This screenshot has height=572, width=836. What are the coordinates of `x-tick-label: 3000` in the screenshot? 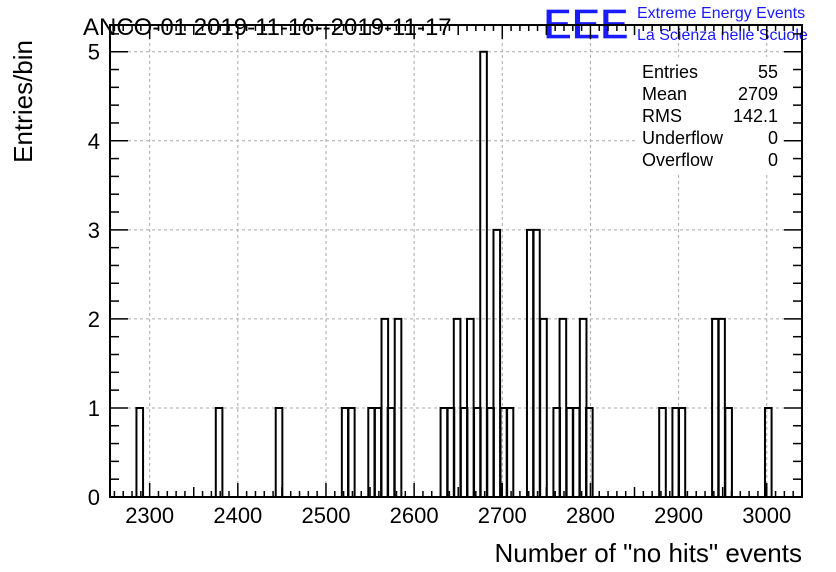 It's located at (766, 515).